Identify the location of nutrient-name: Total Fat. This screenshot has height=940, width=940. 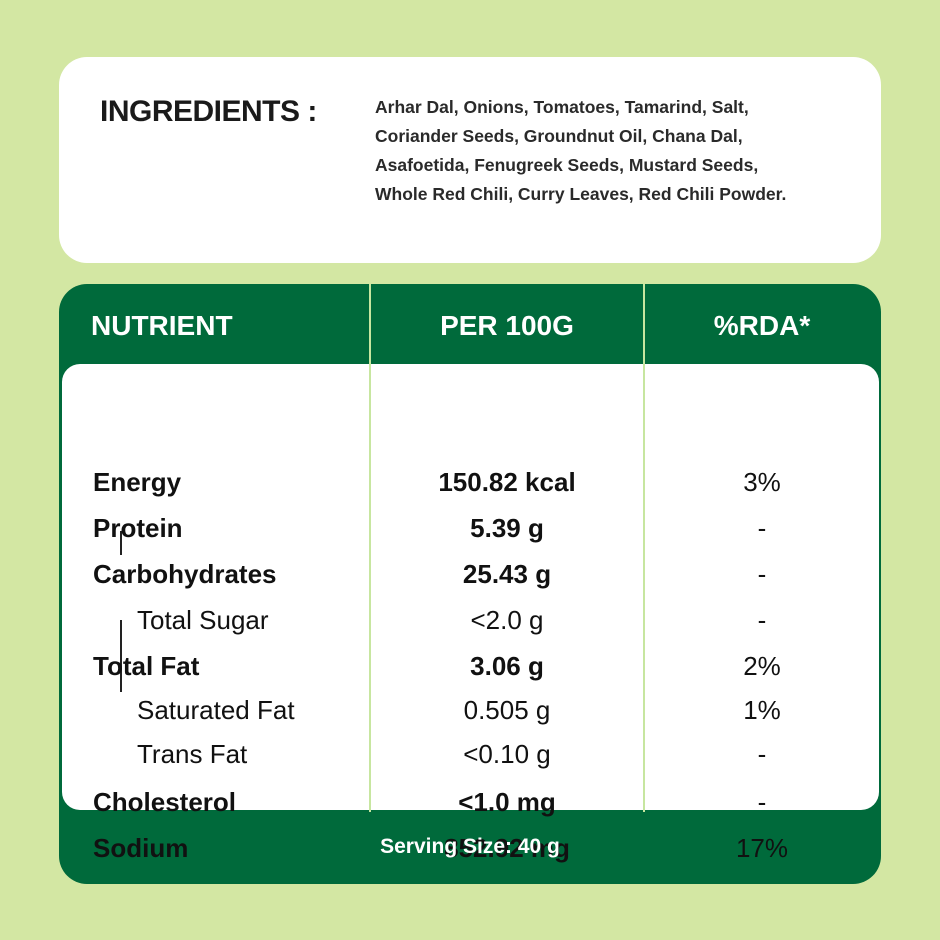
(146, 666).